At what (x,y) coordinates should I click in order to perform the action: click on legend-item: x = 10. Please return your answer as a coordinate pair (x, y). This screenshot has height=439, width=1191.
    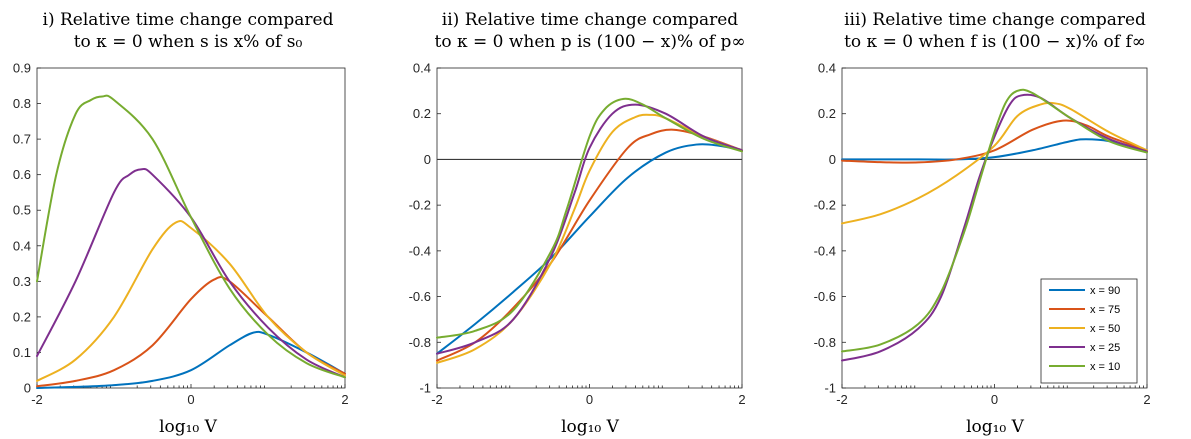
    Looking at the image, I should click on (1084, 367).